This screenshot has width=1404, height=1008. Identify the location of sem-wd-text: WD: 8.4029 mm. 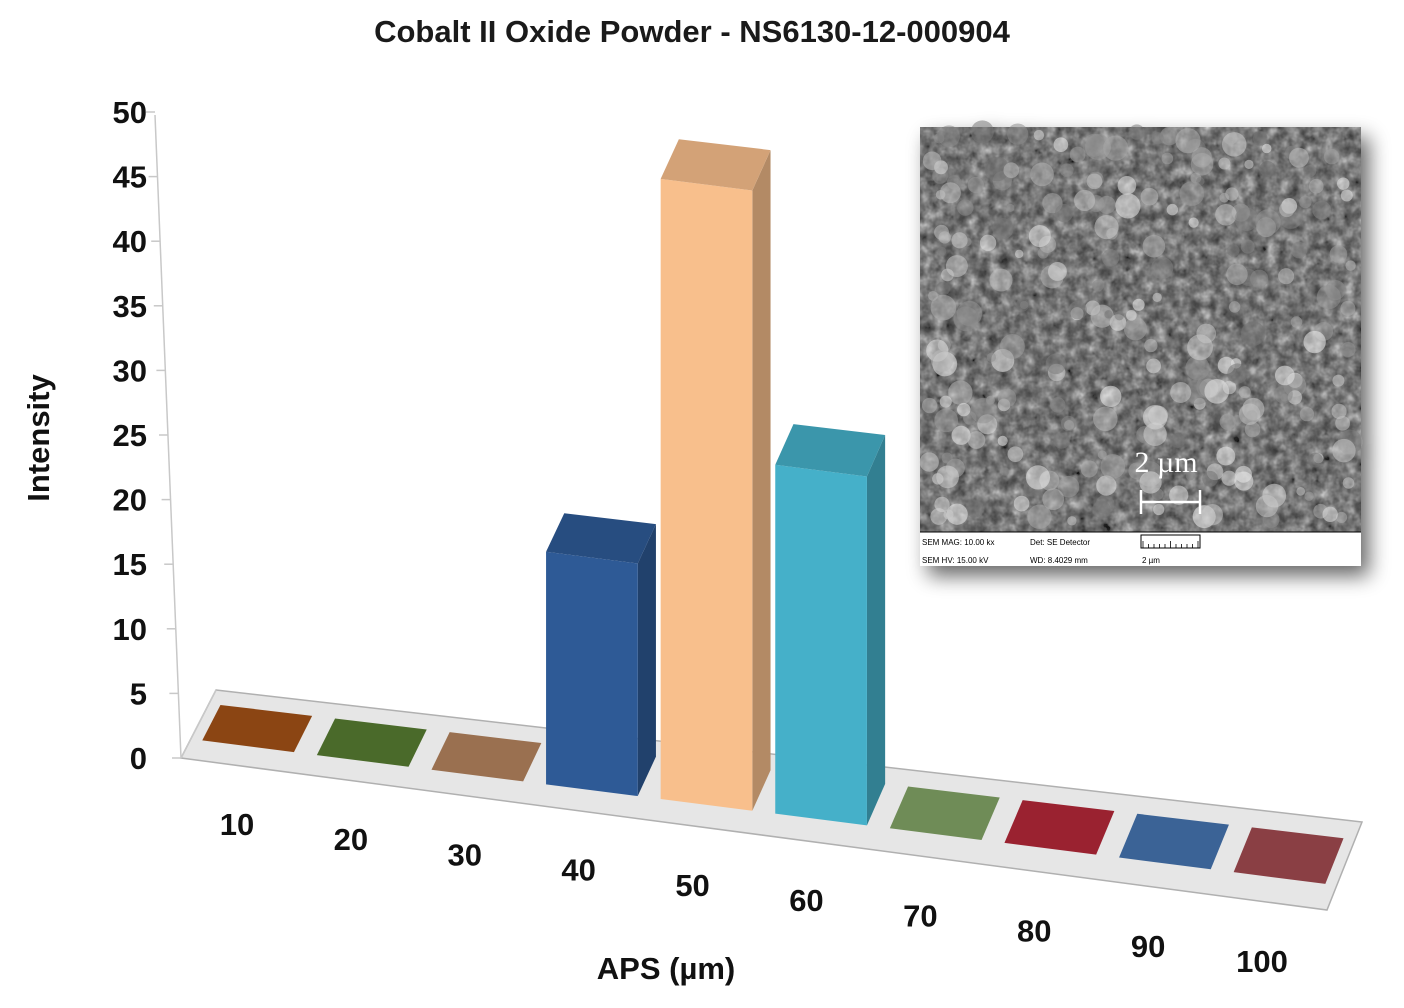
(1059, 560).